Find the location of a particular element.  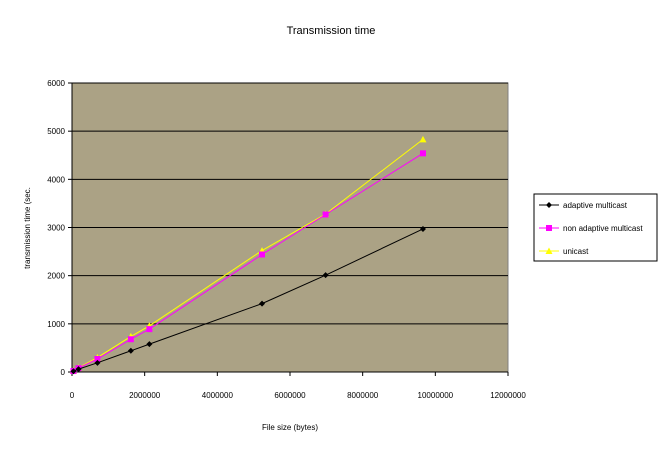

x-tick-label: 6000000 is located at coordinates (290, 395).